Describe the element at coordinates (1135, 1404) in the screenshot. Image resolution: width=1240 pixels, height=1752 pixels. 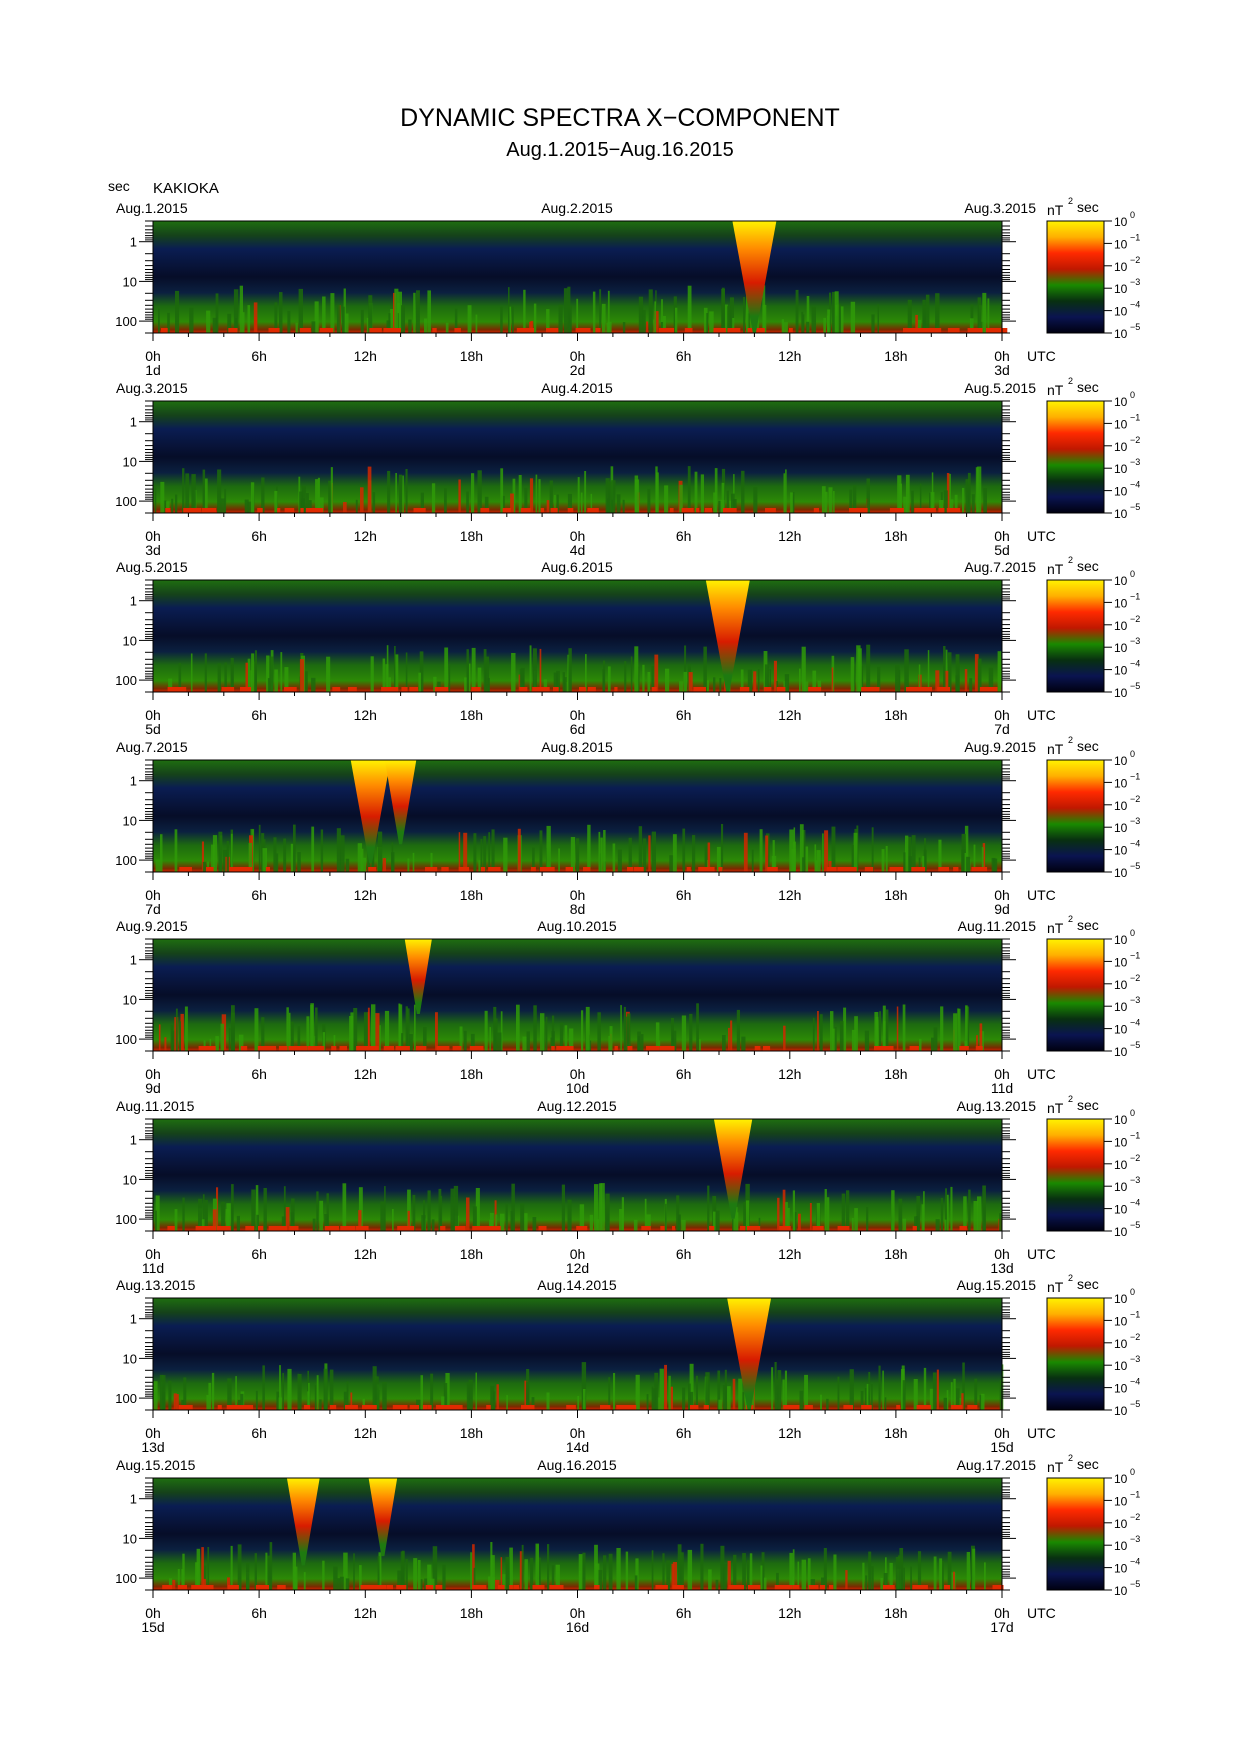
I see `colorbar-tick-exp: −5` at that location.